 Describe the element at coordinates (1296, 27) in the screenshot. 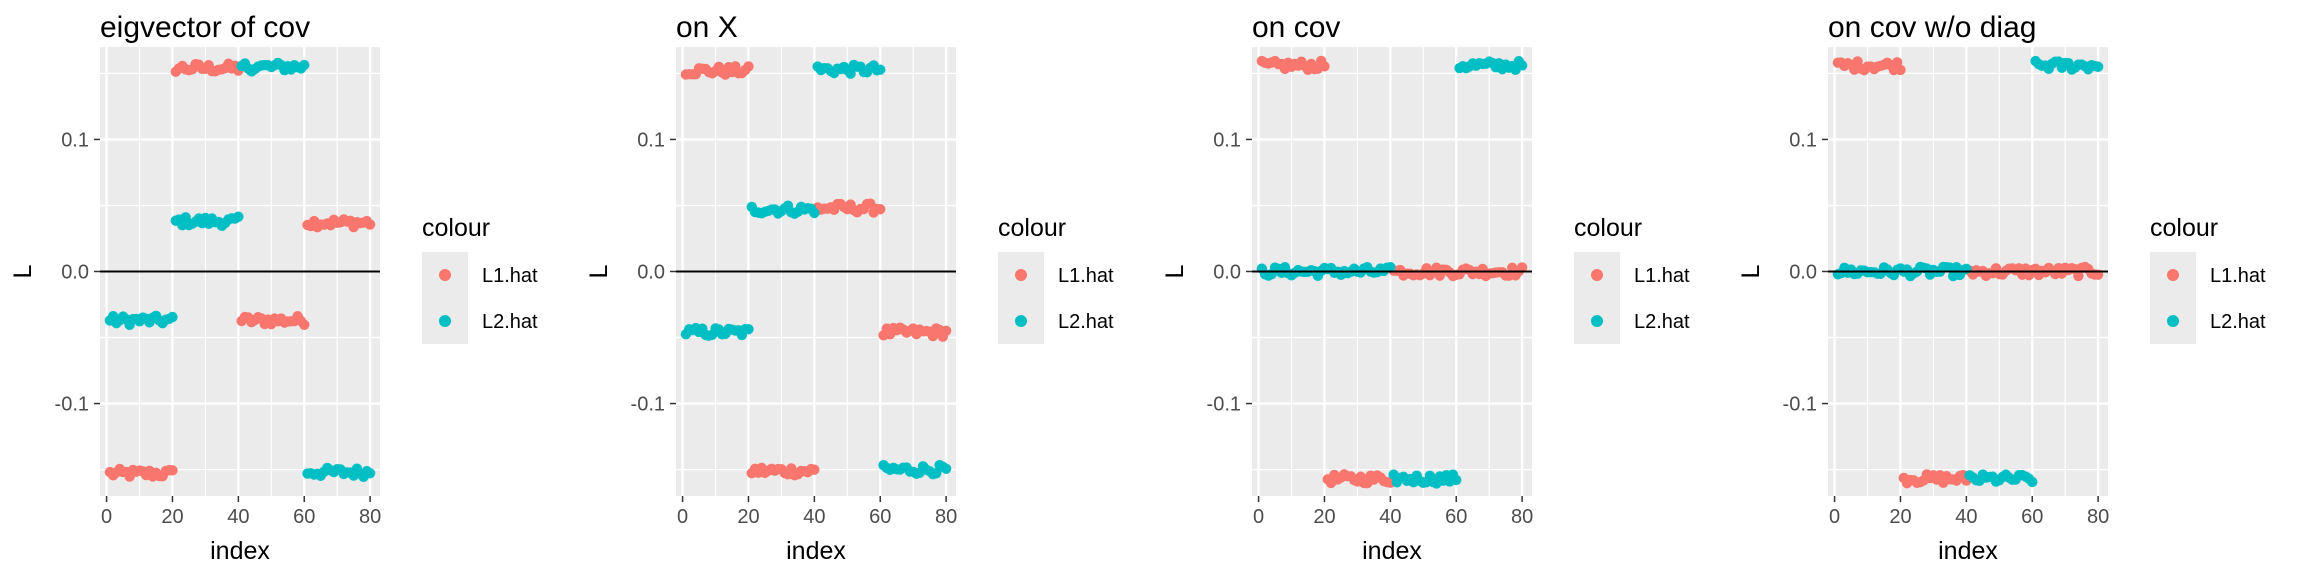

I see `chart-title: on cov` at that location.